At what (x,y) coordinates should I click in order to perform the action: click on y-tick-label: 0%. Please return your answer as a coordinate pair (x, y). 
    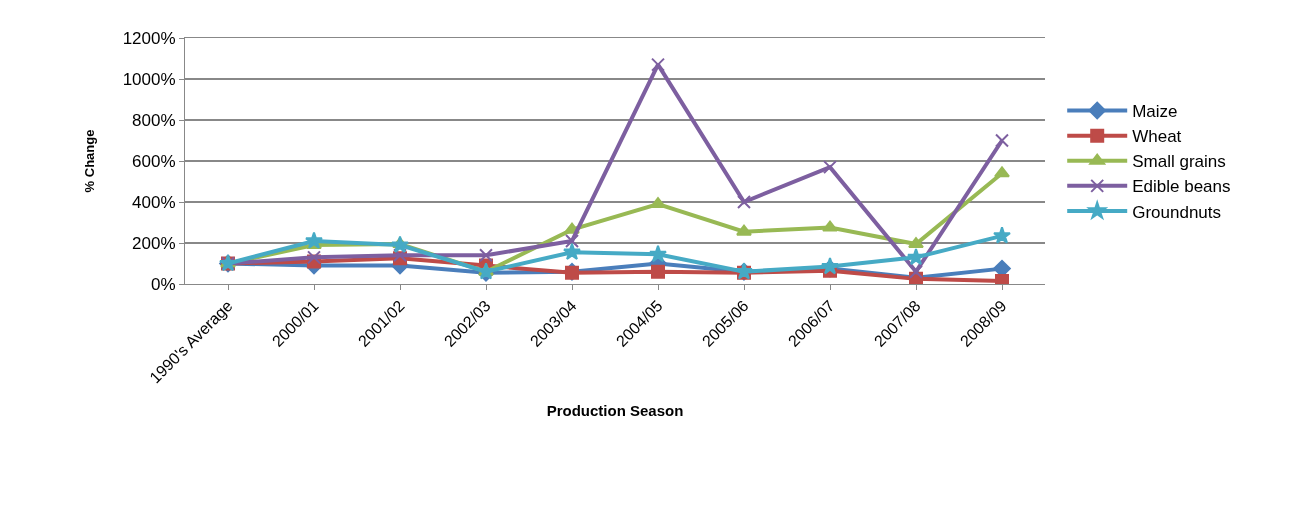
    Looking at the image, I should click on (163, 284).